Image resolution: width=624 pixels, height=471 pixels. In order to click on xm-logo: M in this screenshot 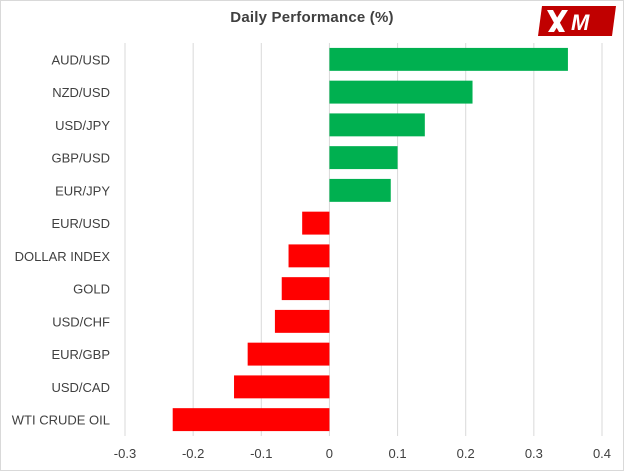, I will do `click(578, 23)`.